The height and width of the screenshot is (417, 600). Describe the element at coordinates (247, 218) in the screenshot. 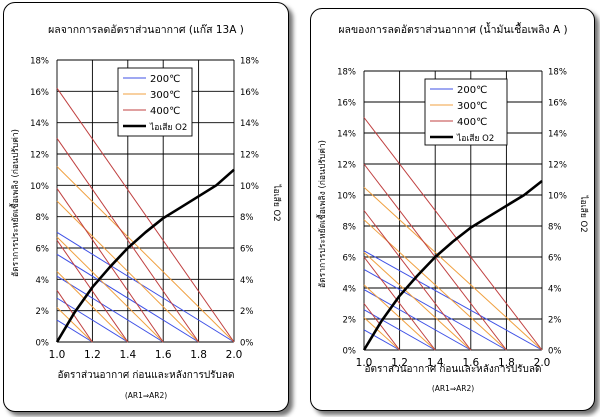

I see `y-tick-label-right: 8%` at that location.